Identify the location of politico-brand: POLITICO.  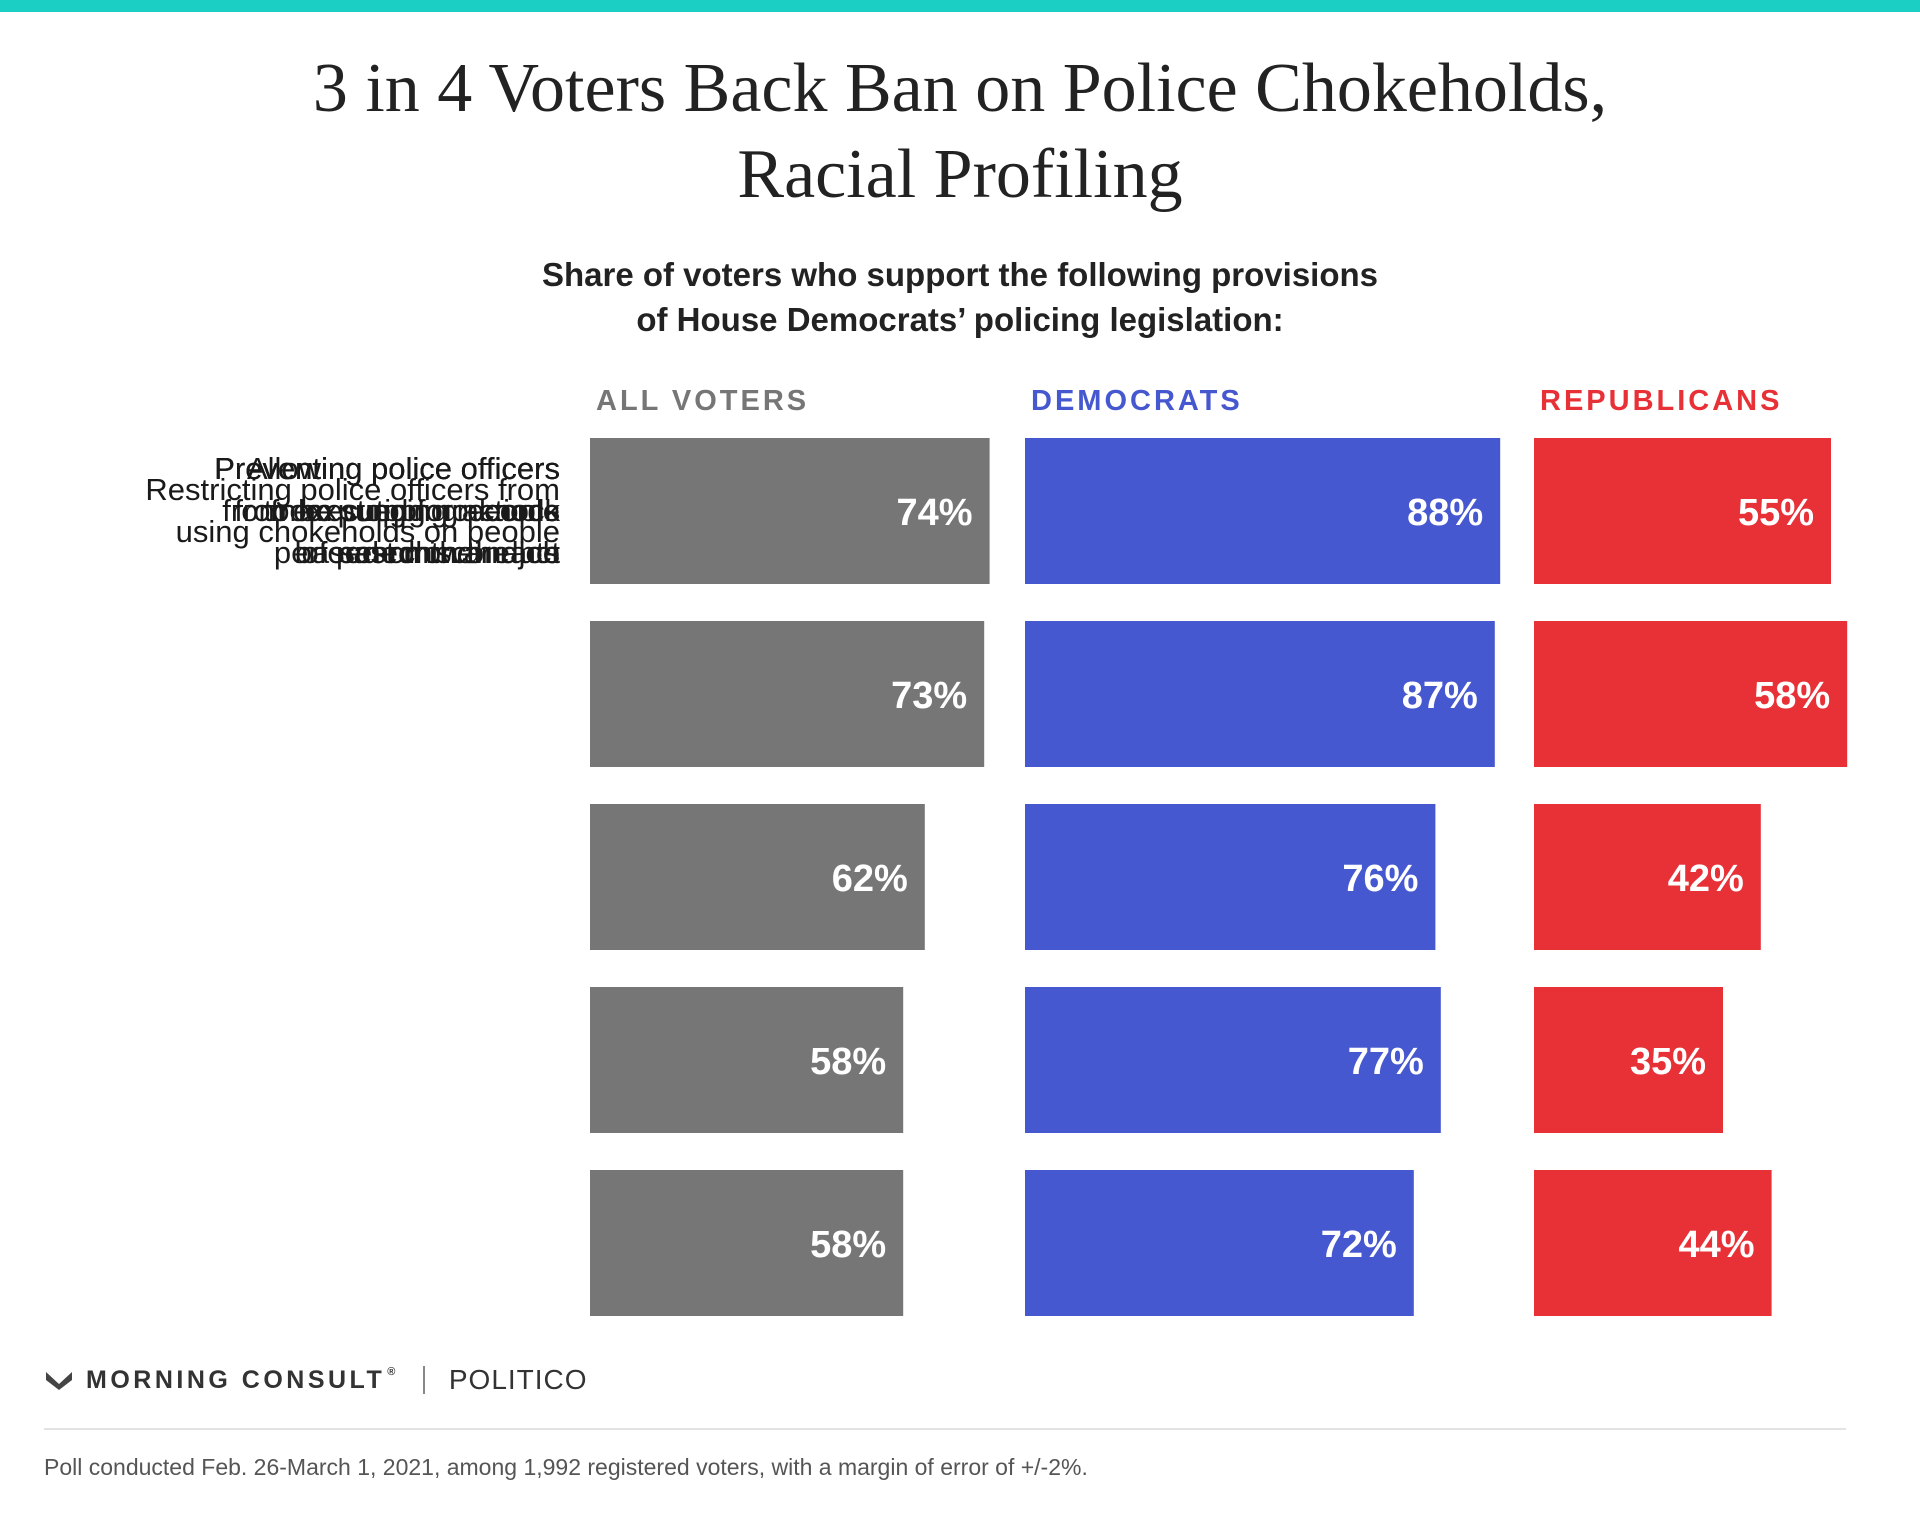
(518, 1379).